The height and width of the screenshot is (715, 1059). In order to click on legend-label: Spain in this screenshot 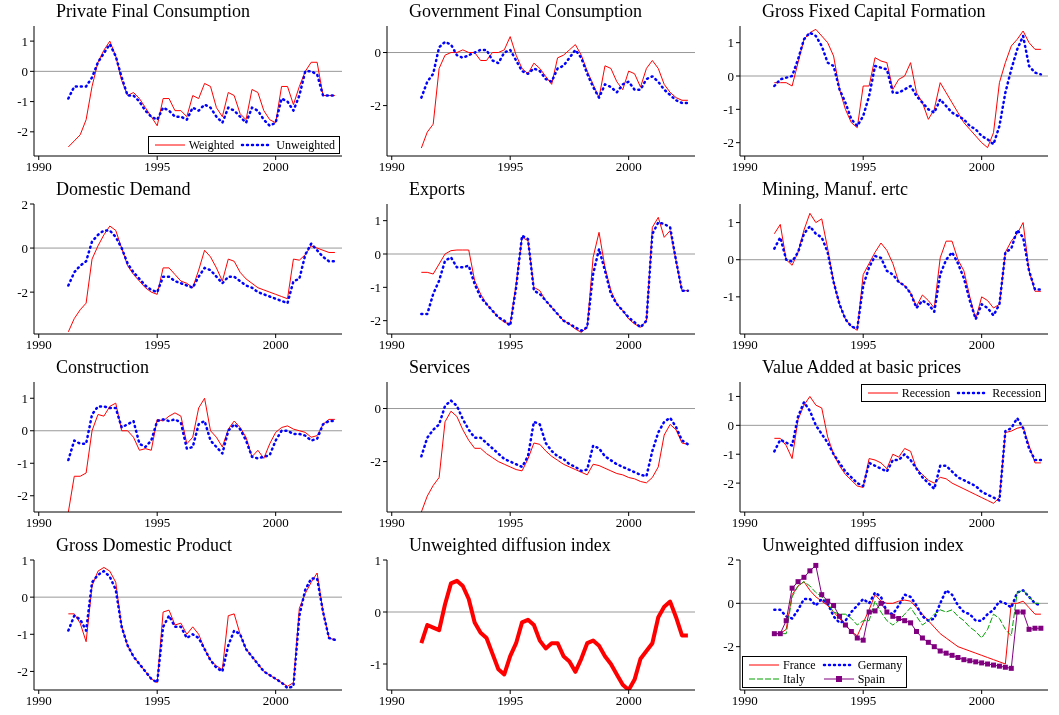, I will do `click(871, 679)`.